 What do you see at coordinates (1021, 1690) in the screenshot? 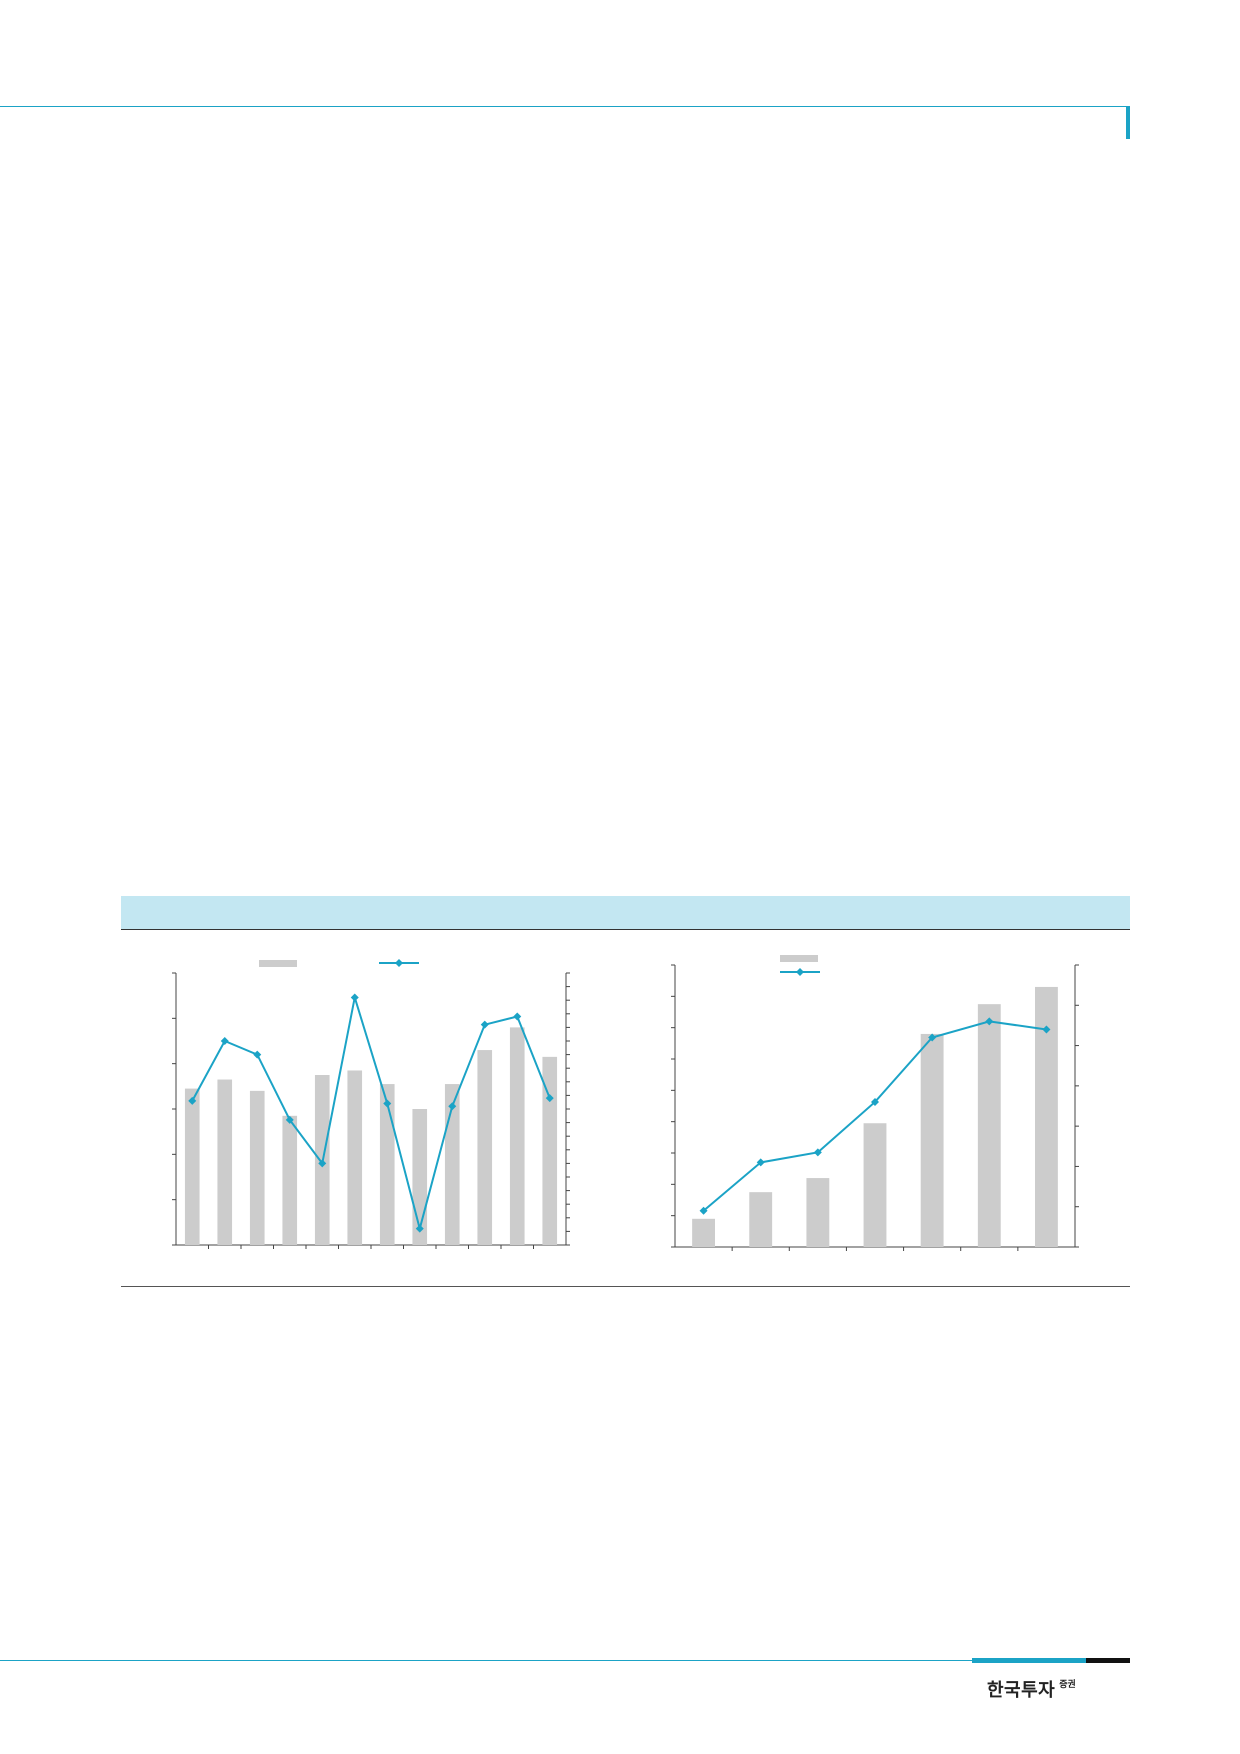
I see `brand-name: 한국투자` at bounding box center [1021, 1690].